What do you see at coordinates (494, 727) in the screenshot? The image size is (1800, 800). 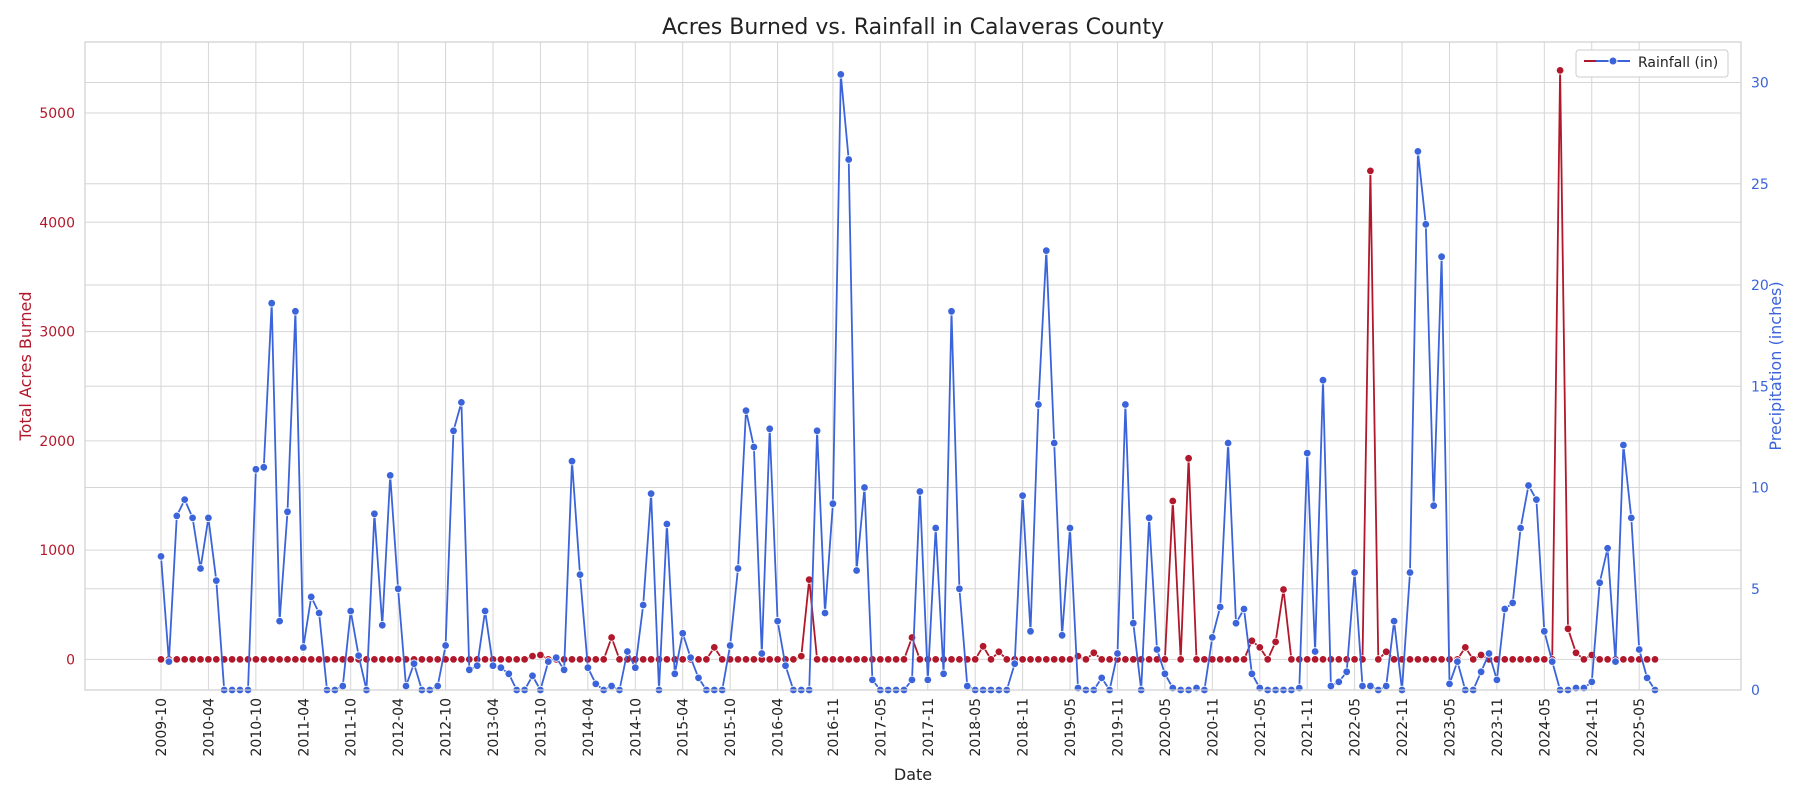 I see `x-tick-label: 2013-04` at bounding box center [494, 727].